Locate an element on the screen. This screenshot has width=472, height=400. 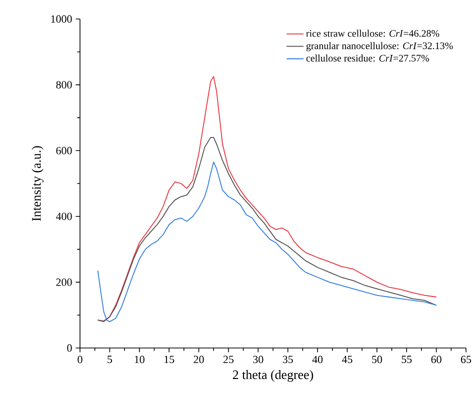
y-tick-label: 1000 is located at coordinates (61, 19).